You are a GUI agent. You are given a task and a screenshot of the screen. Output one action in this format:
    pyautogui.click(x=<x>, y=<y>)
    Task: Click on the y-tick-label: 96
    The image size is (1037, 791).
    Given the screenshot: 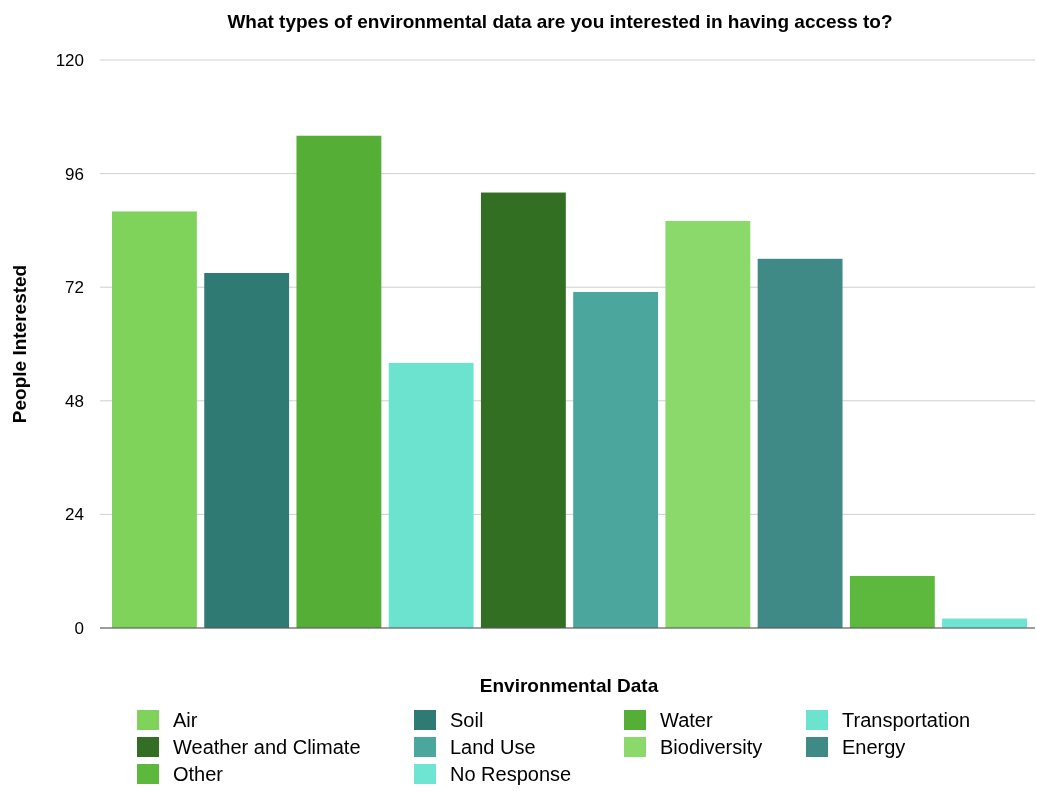 What is the action you would take?
    pyautogui.click(x=74, y=174)
    